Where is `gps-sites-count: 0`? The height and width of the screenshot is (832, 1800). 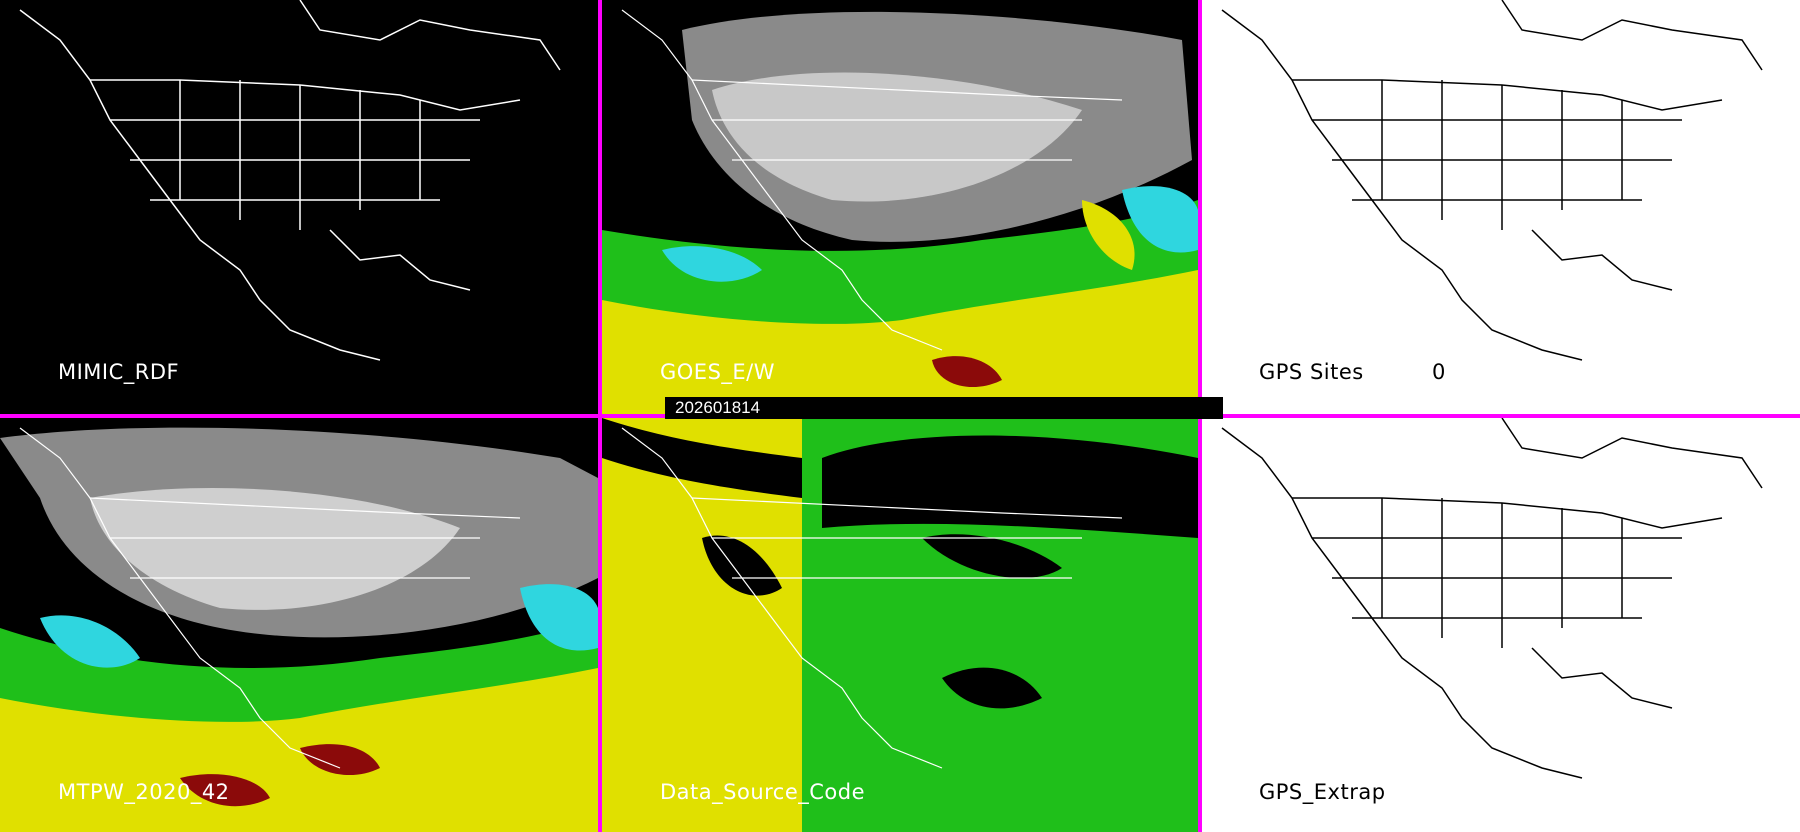 gps-sites-count: 0 is located at coordinates (1439, 372).